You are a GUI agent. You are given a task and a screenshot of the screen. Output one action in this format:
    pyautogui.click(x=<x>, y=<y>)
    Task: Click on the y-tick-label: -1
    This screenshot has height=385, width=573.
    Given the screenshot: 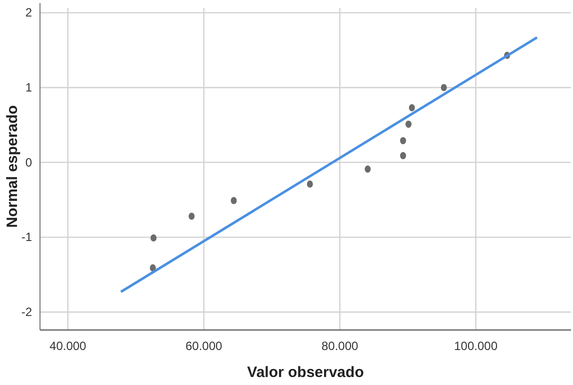 What is the action you would take?
    pyautogui.click(x=26, y=237)
    